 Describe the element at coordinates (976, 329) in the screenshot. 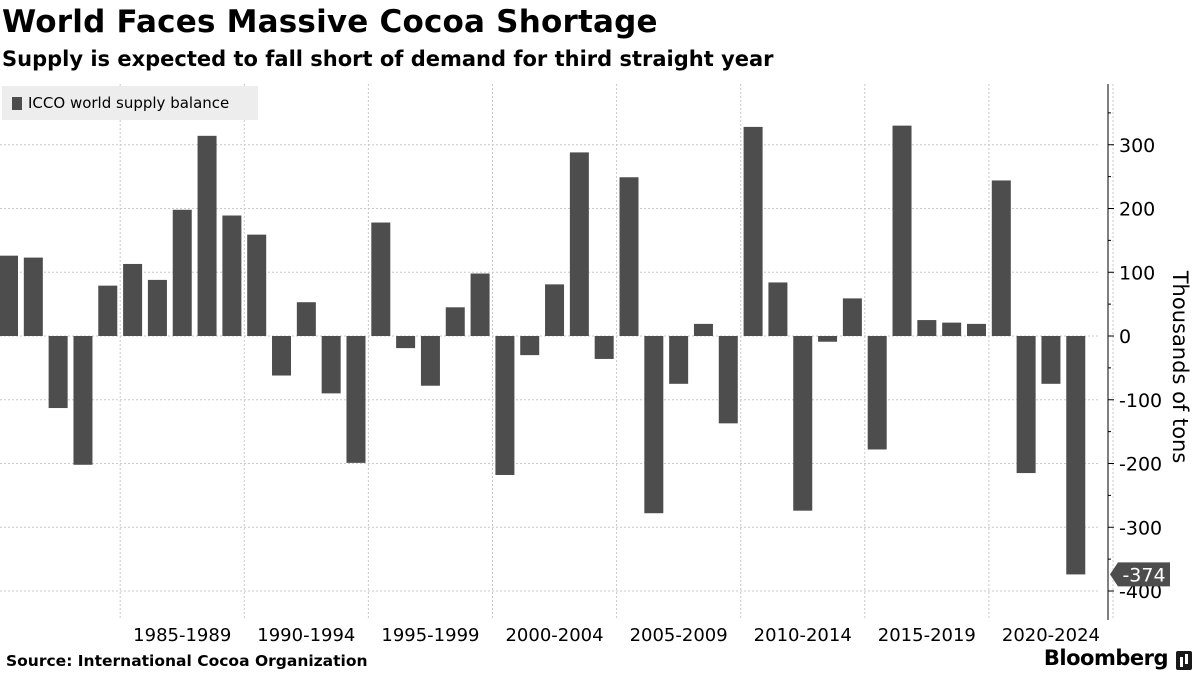

I see `bar-2019/20` at that location.